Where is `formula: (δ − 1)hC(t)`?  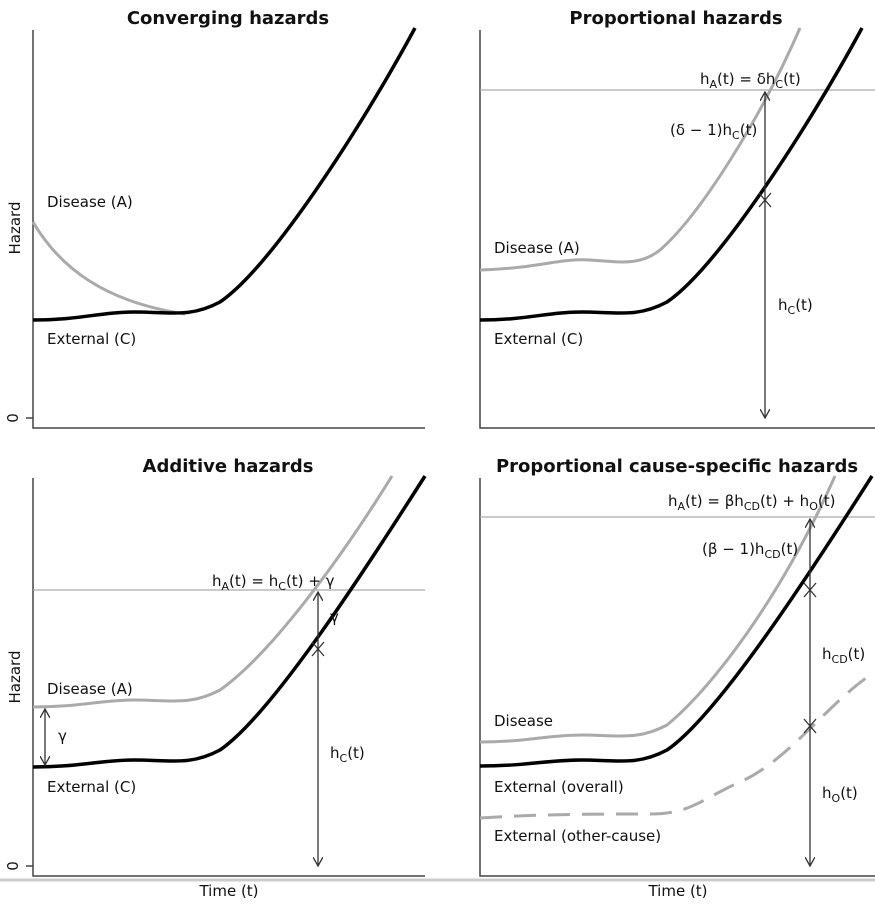 formula: (δ − 1)hC(t) is located at coordinates (713, 131).